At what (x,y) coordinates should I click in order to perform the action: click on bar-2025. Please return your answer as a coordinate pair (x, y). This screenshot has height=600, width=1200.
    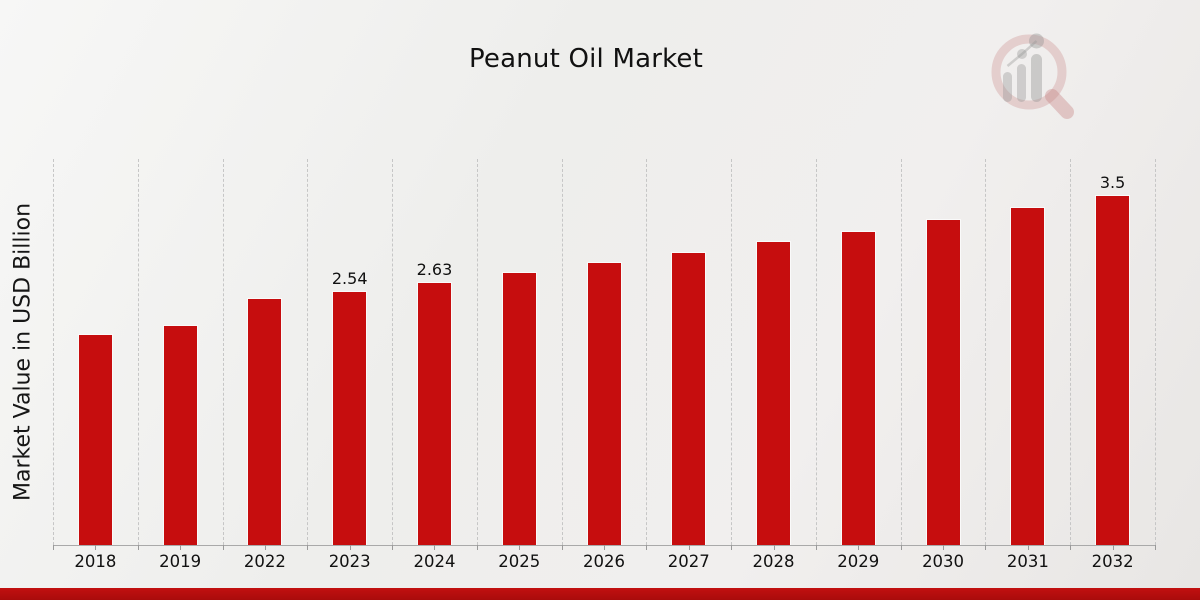
    Looking at the image, I should click on (519, 408).